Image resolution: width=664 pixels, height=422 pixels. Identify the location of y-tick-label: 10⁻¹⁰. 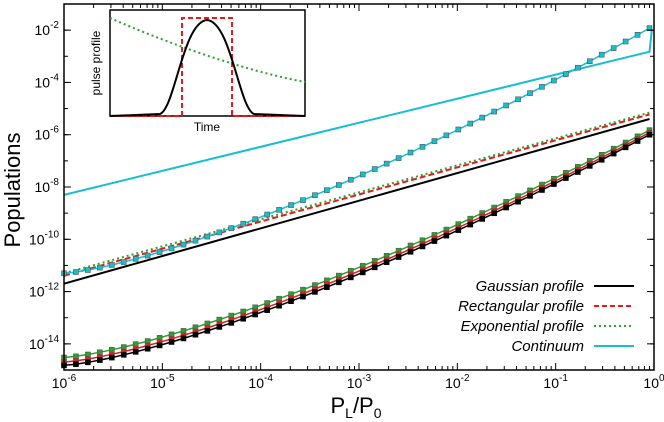
(44, 238).